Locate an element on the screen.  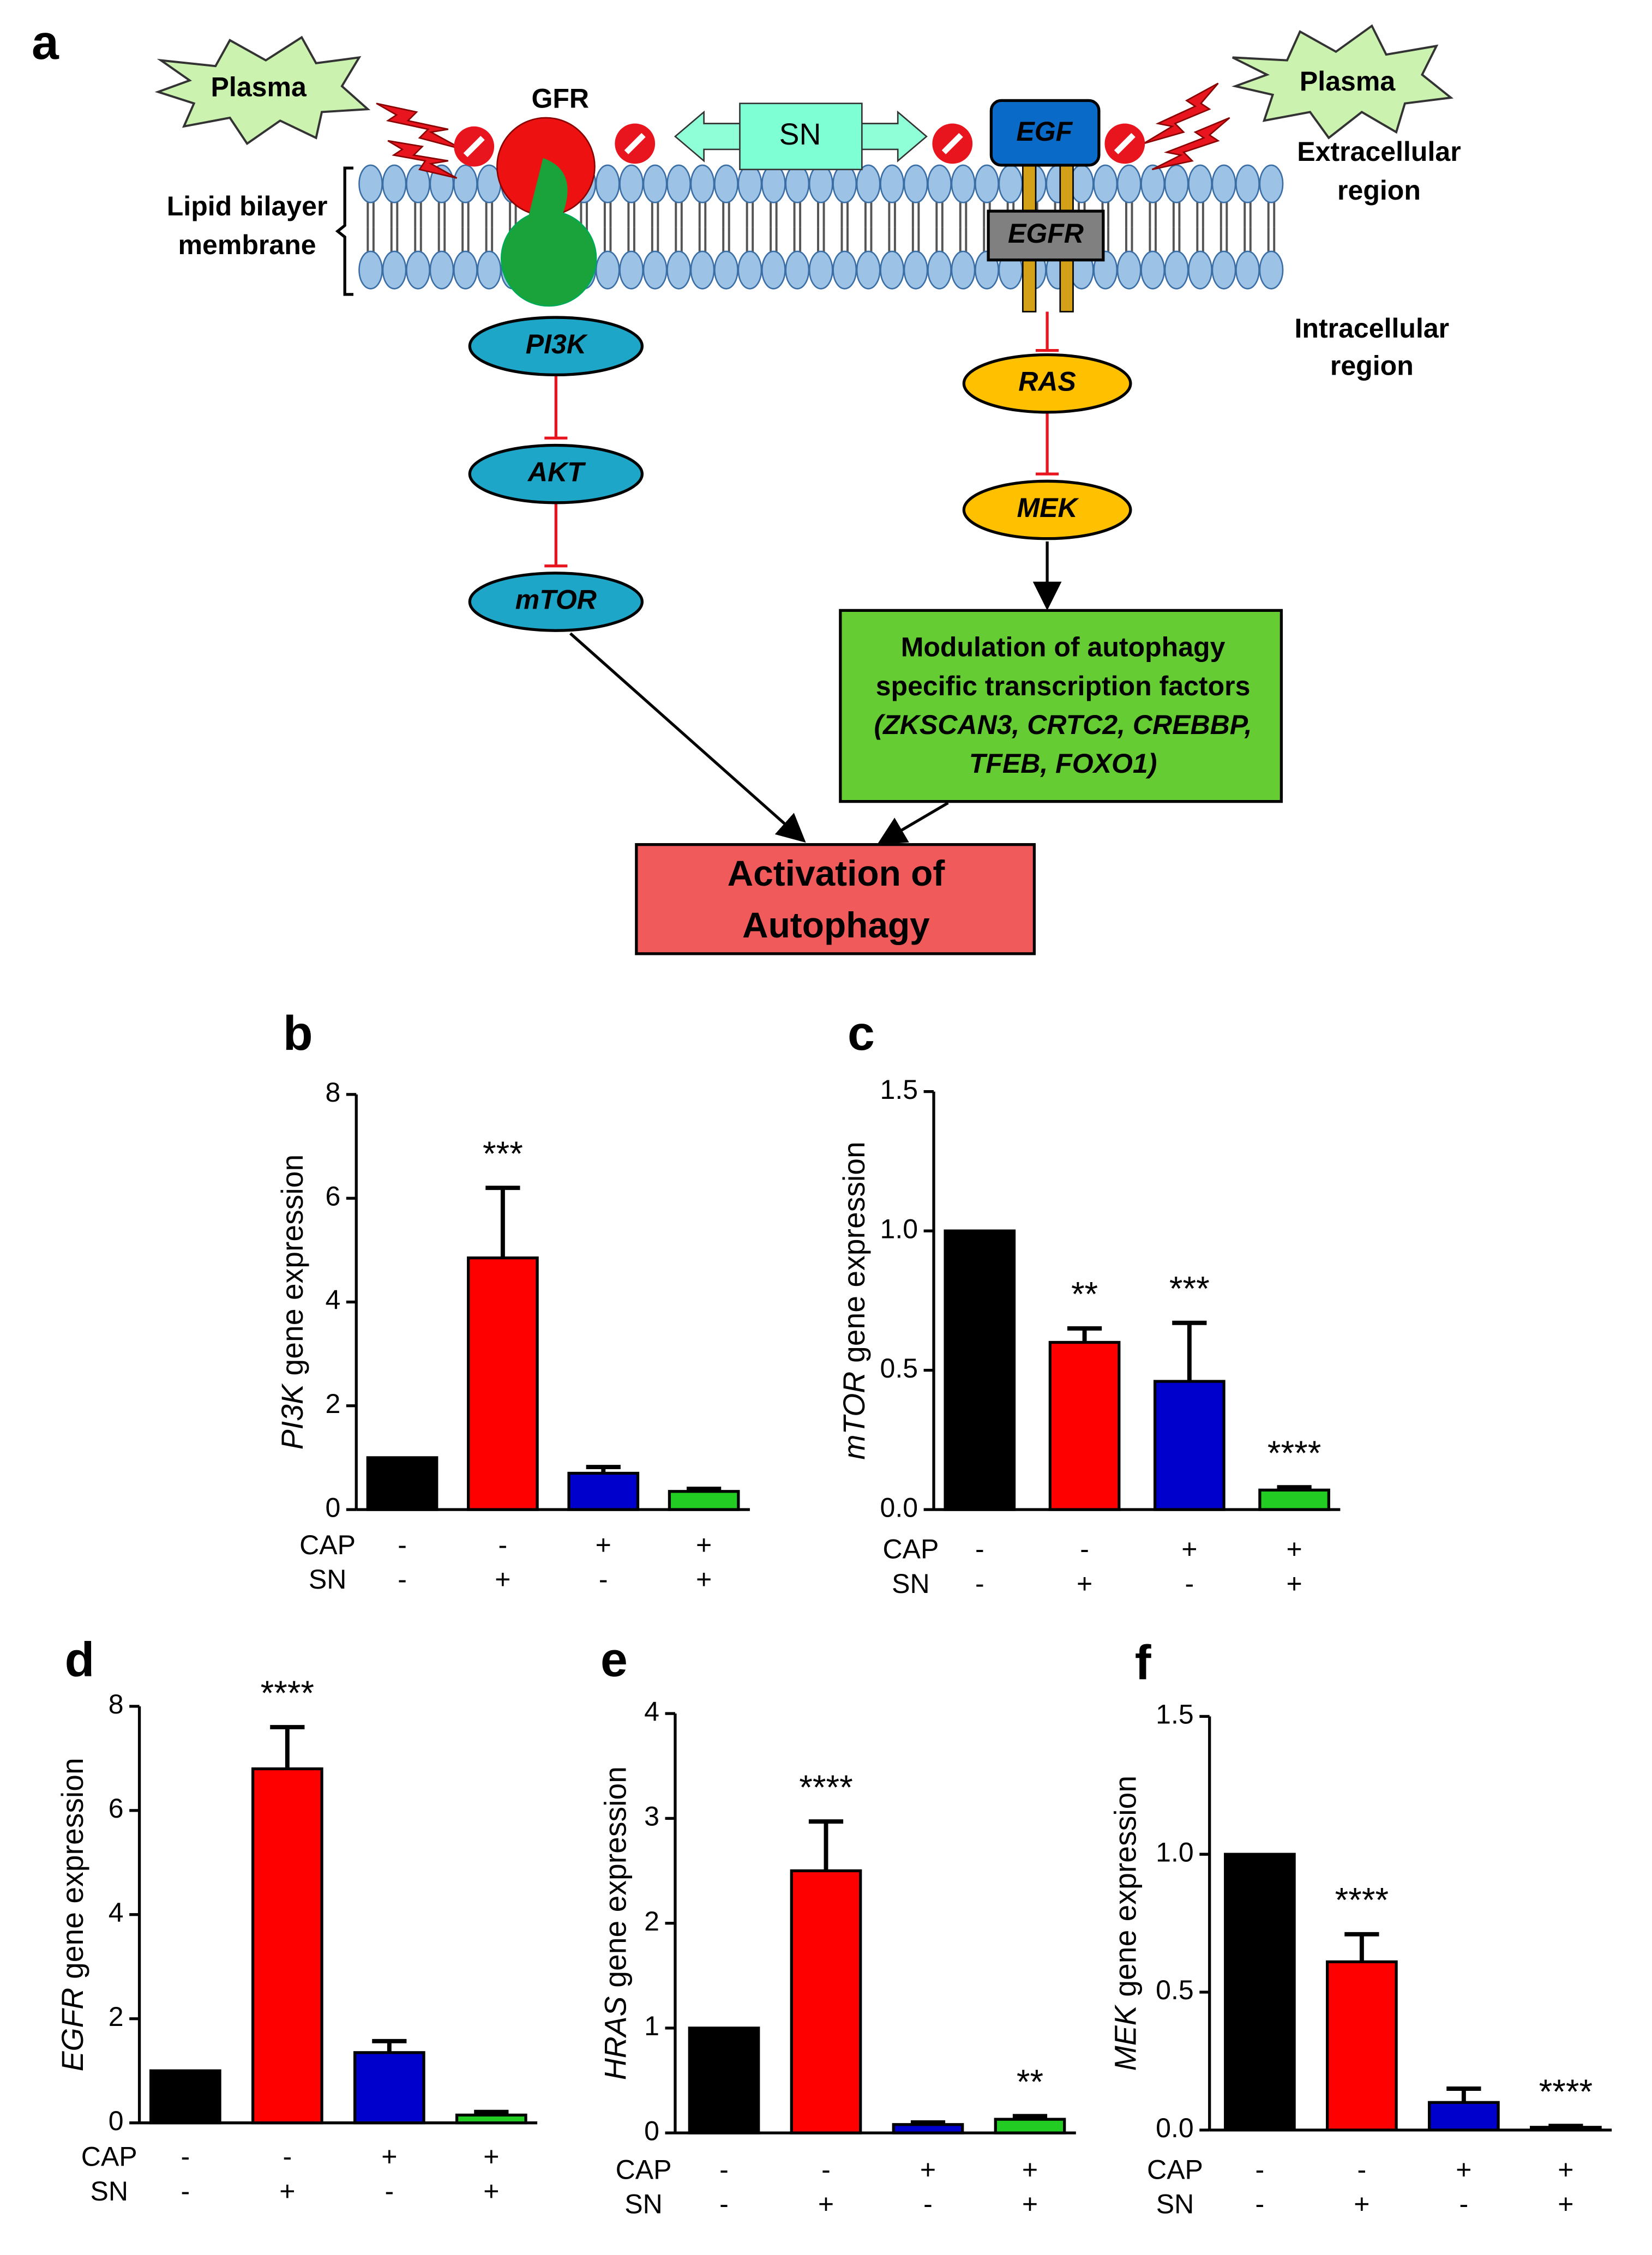
y-tick-label: 0.5 is located at coordinates (1175, 1990).